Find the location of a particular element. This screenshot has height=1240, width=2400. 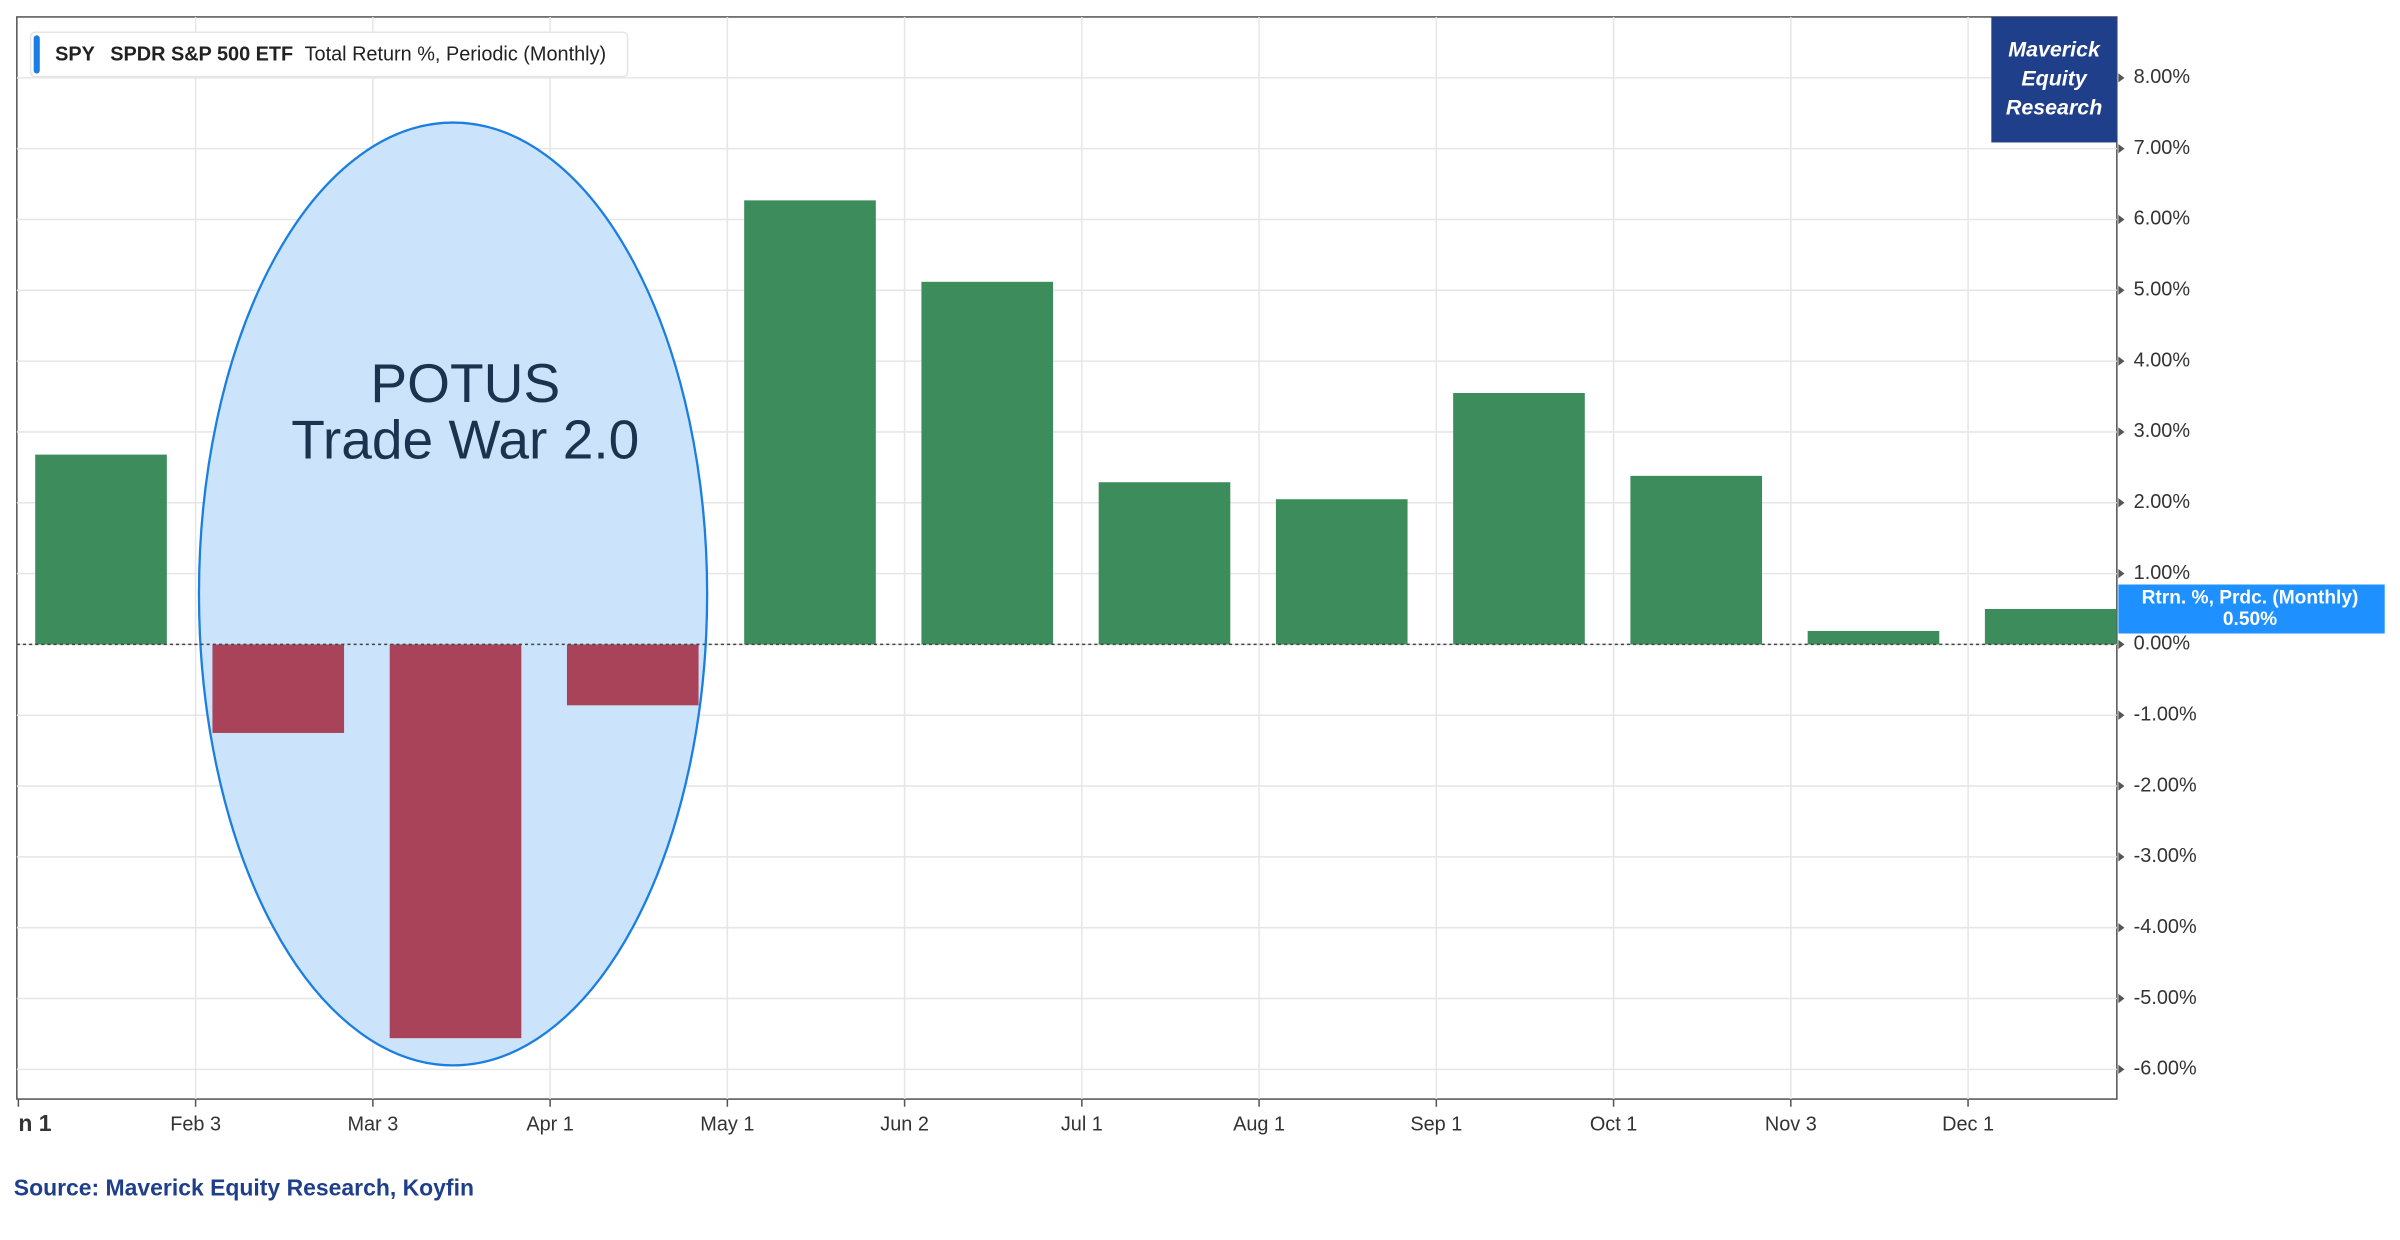

logo-text: Research is located at coordinates (2054, 107).